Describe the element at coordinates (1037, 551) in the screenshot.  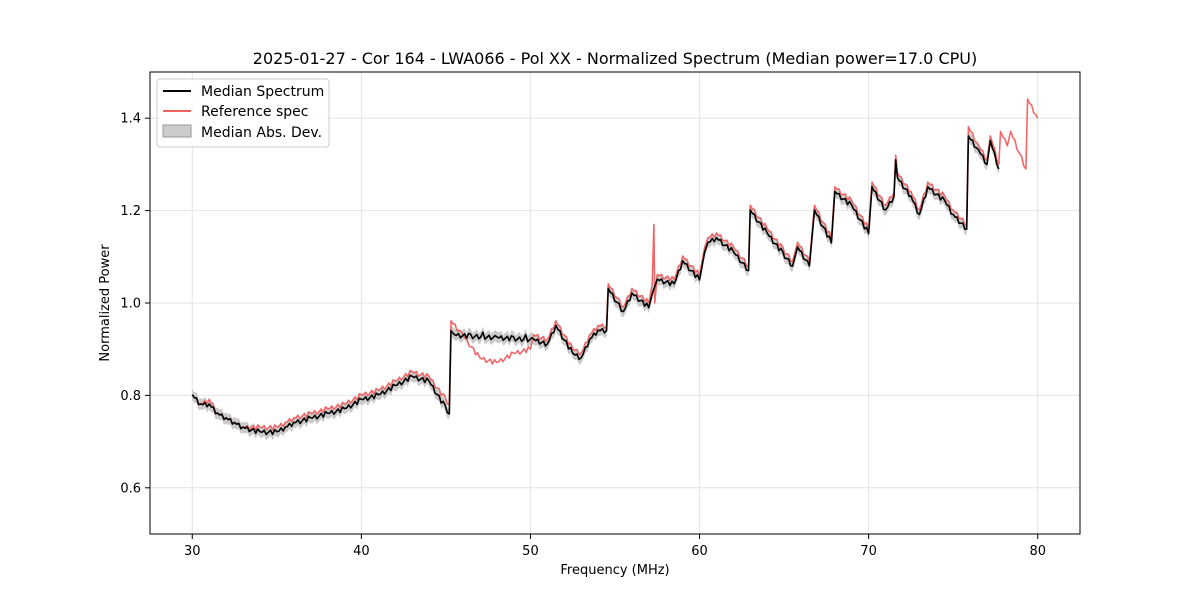
I see `x-tick-label: 80` at that location.